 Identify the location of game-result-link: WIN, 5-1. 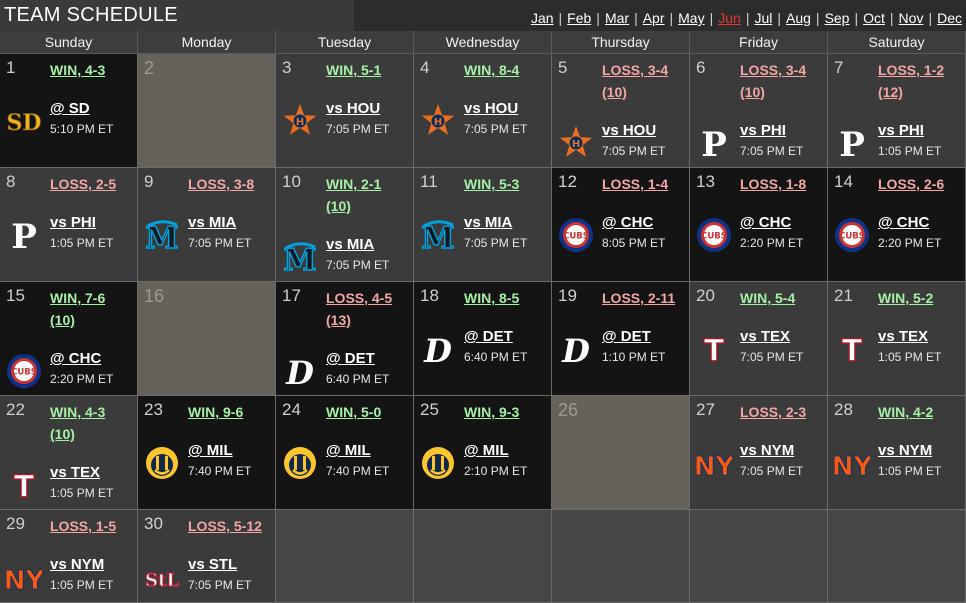
(354, 70).